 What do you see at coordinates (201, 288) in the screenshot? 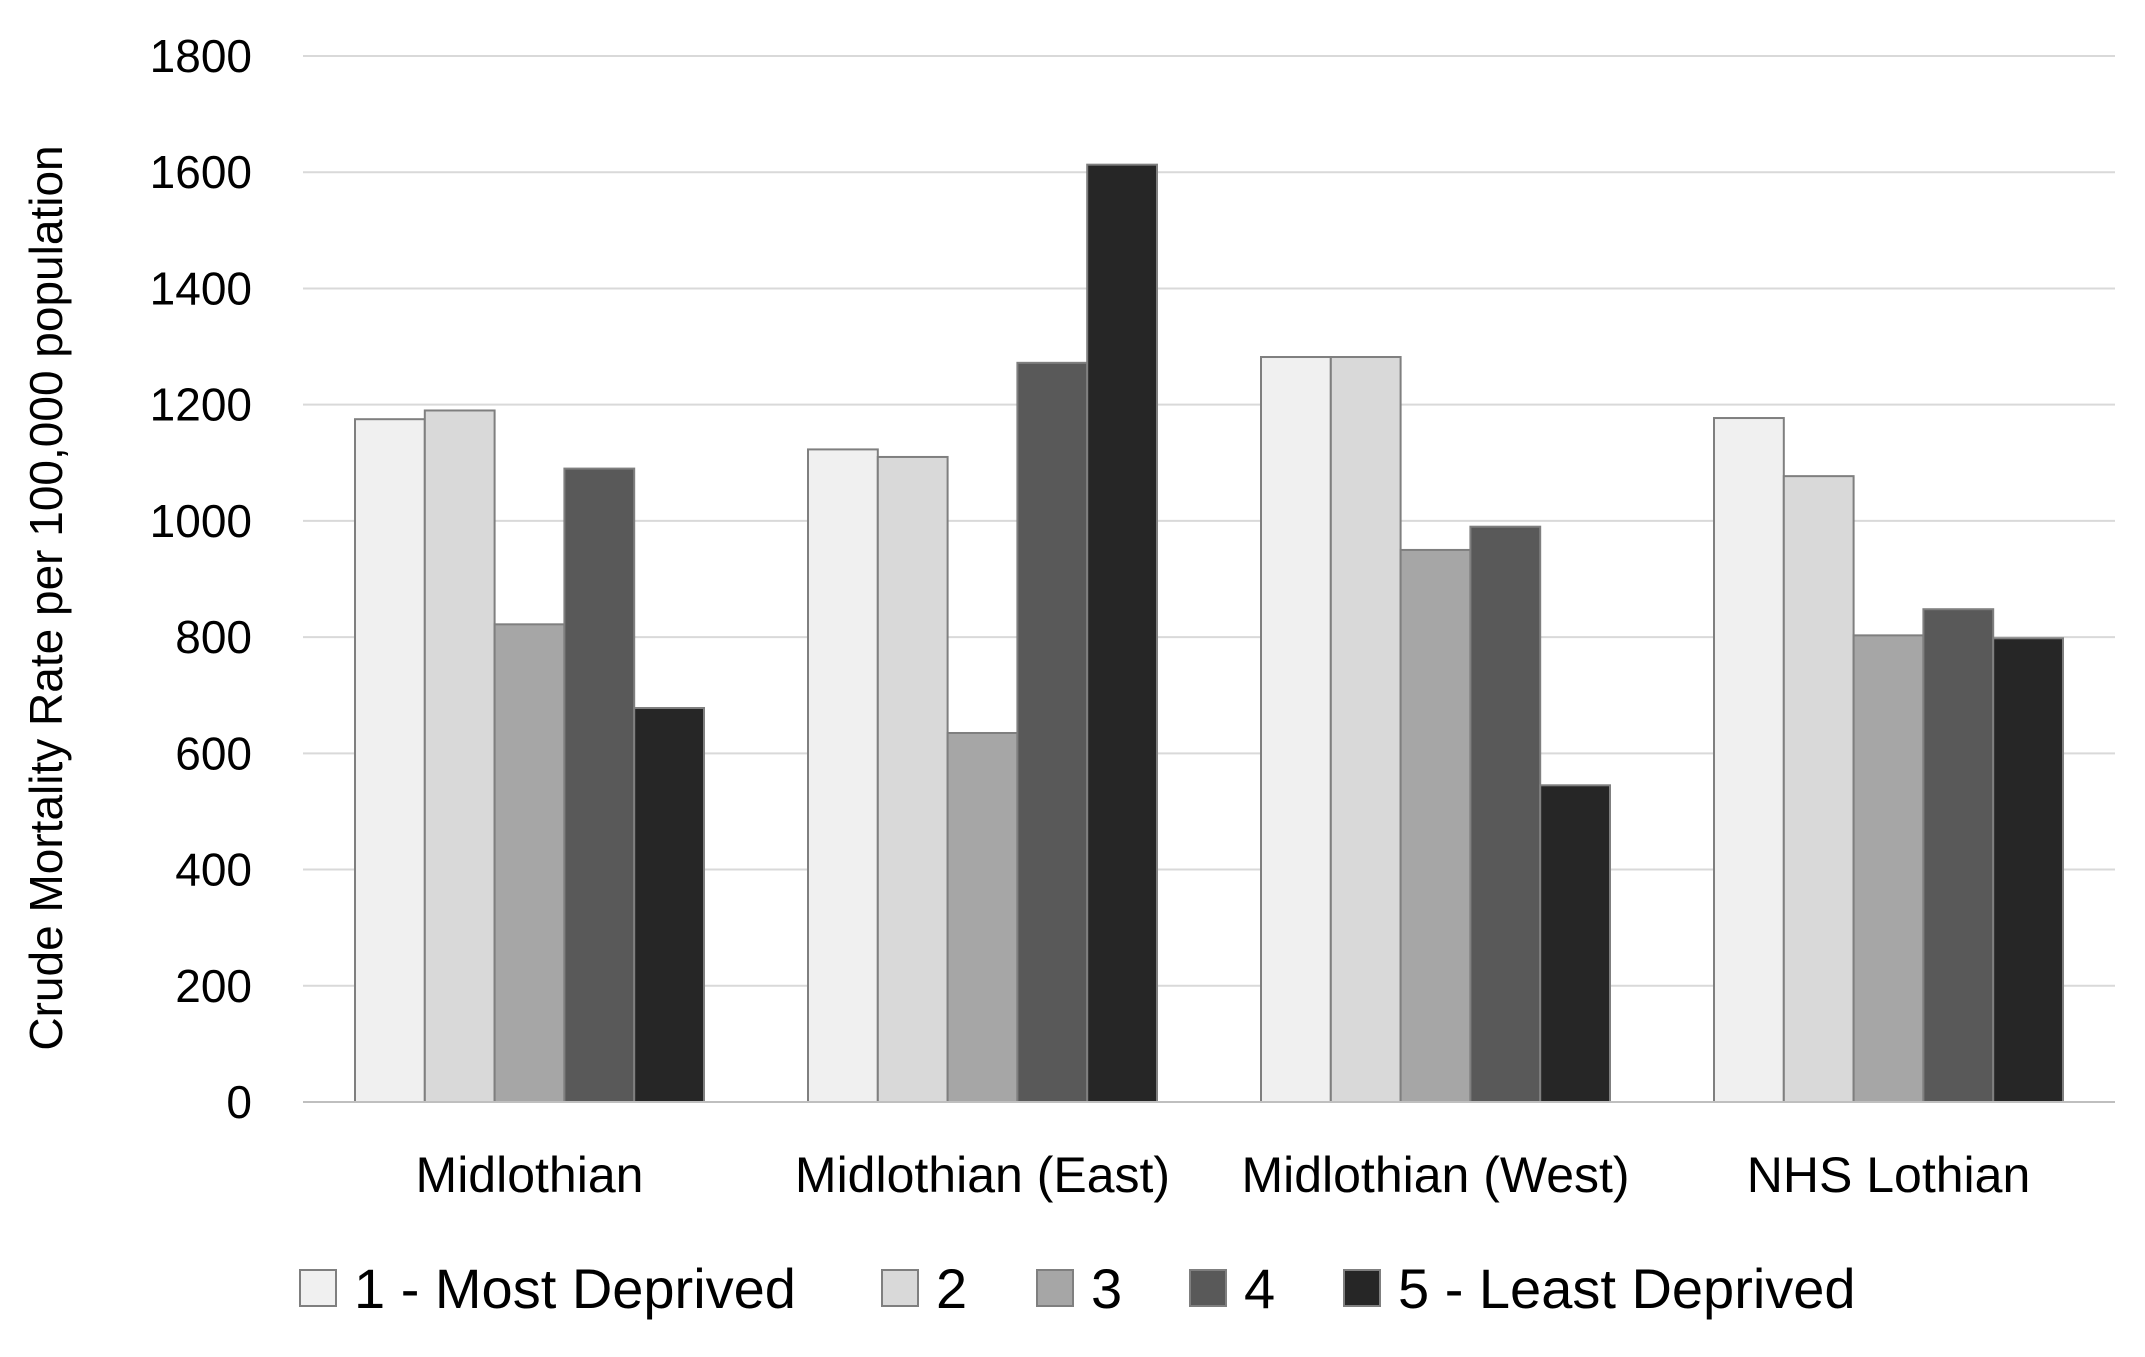
I see `y-tick-label: 1400` at bounding box center [201, 288].